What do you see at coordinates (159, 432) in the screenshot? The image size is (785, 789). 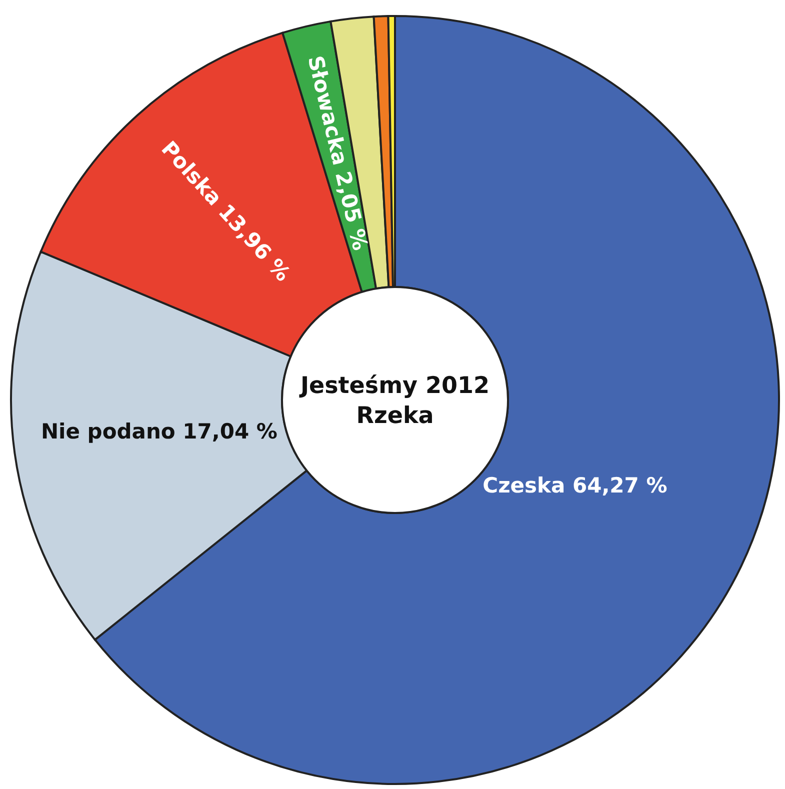 I see `slice-label: Nie podano 17,04 %` at bounding box center [159, 432].